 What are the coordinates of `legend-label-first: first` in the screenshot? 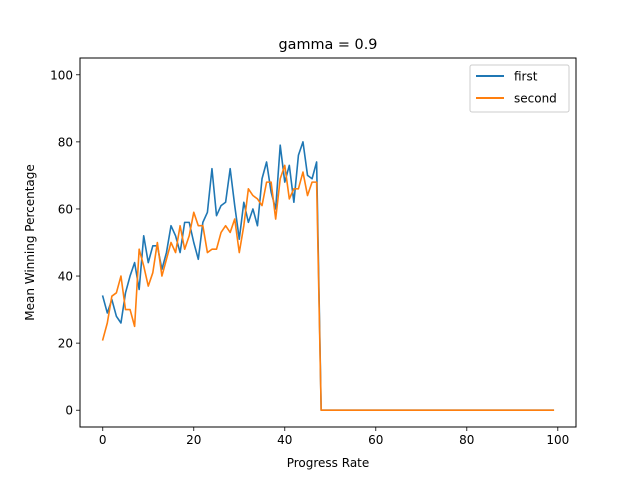 It's located at (526, 77).